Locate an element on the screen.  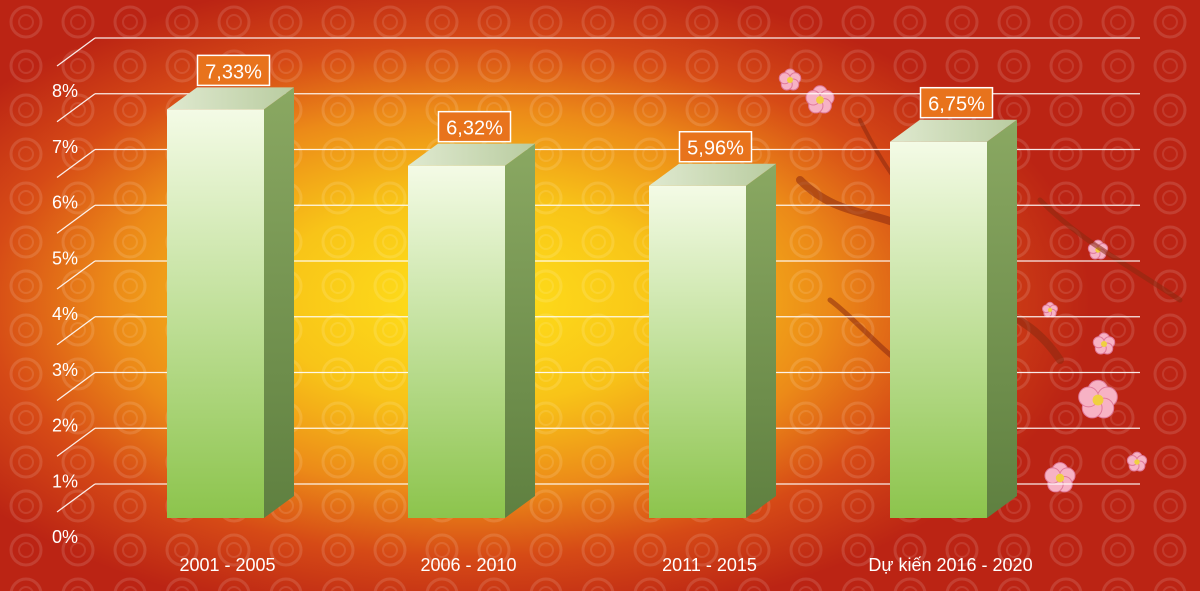
y-tick-label: 1% is located at coordinates (65, 481).